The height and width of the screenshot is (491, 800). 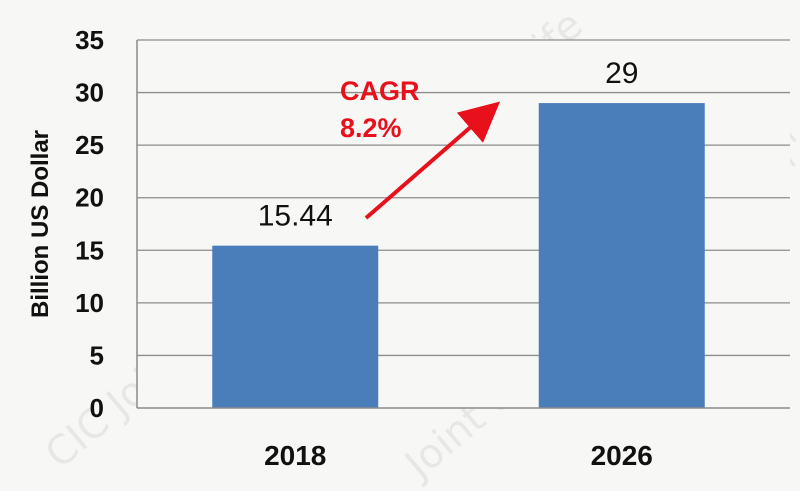 What do you see at coordinates (621, 73) in the screenshot?
I see `data-label: 29` at bounding box center [621, 73].